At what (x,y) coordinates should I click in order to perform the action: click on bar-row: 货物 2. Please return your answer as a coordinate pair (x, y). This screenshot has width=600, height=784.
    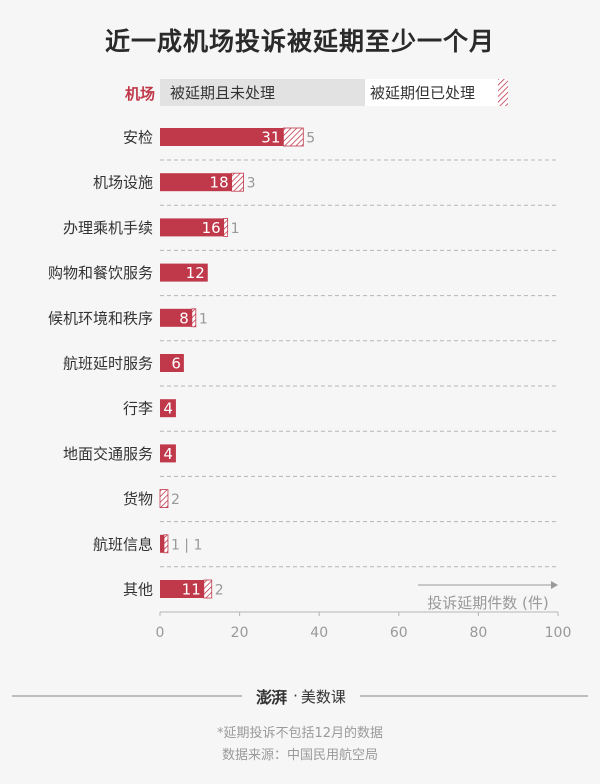
    Looking at the image, I should click on (340, 506).